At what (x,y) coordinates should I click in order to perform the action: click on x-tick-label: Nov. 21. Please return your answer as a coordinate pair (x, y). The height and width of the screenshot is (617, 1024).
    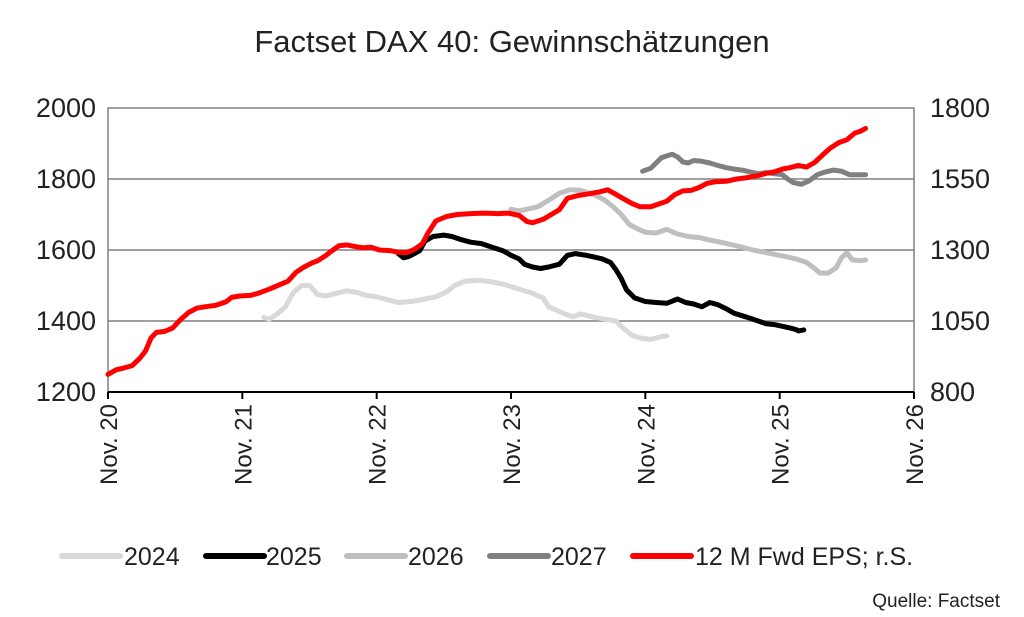
    Looking at the image, I should click on (243, 444).